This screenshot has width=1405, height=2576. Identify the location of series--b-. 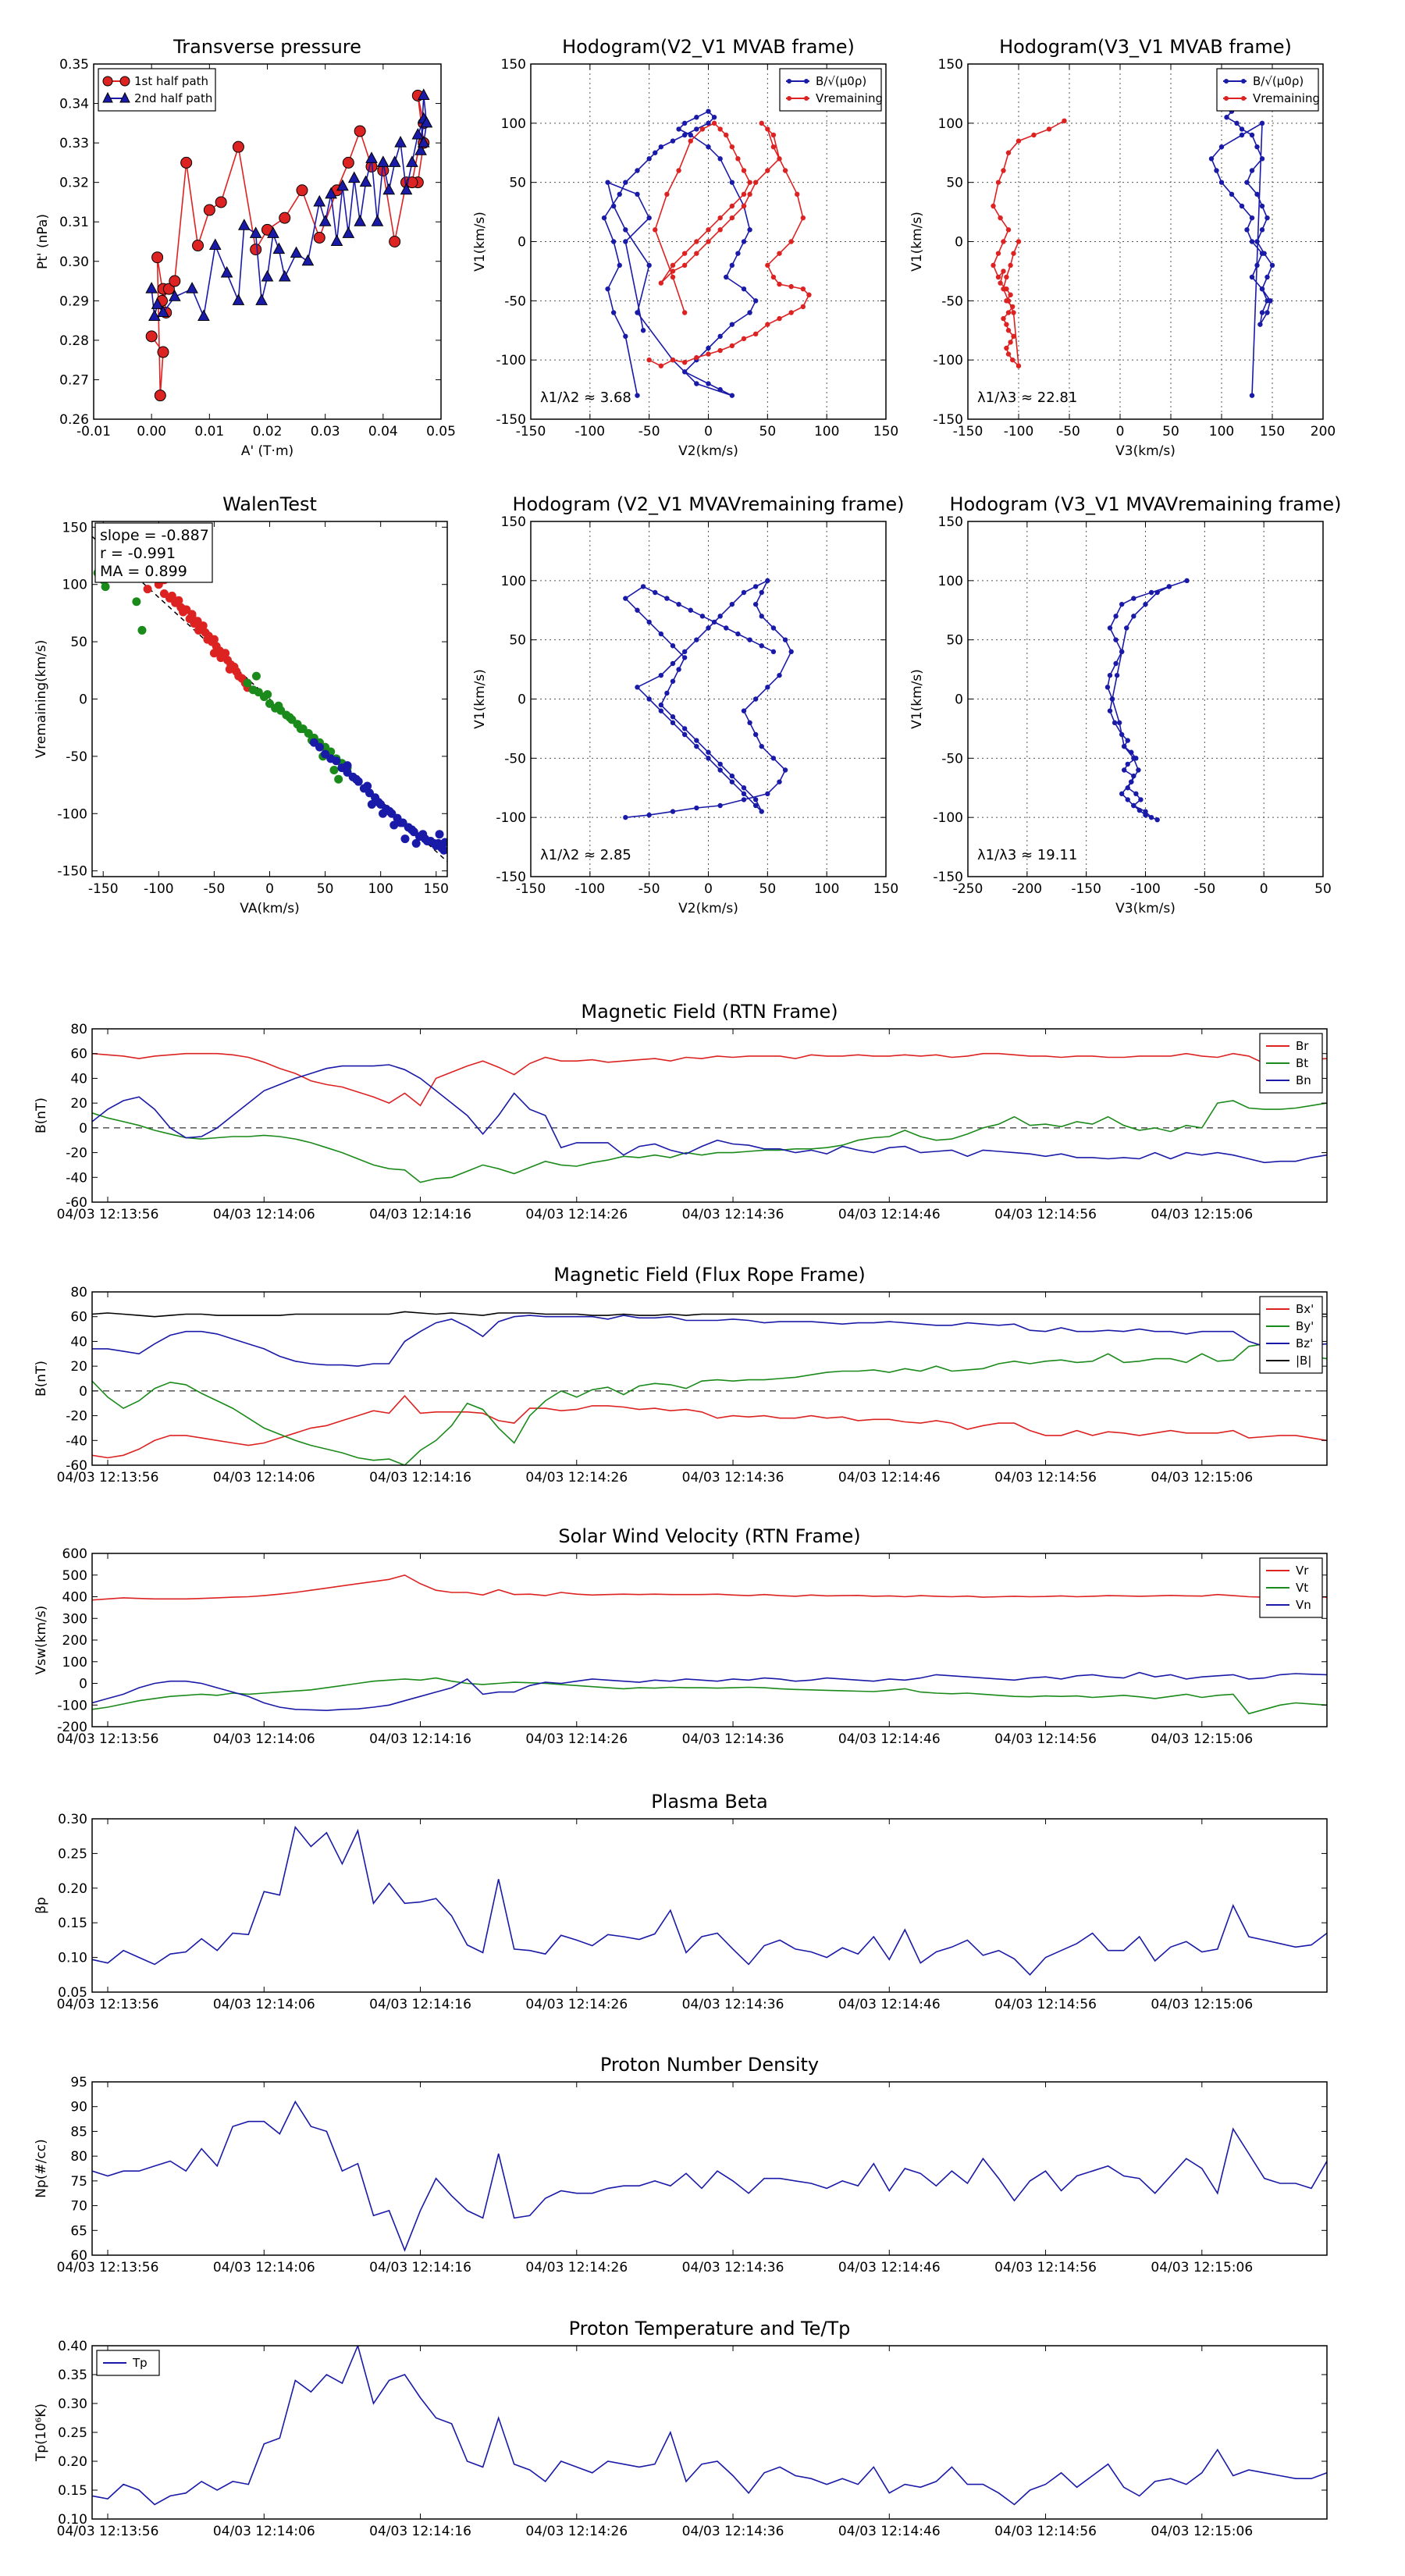
(710, 1314).